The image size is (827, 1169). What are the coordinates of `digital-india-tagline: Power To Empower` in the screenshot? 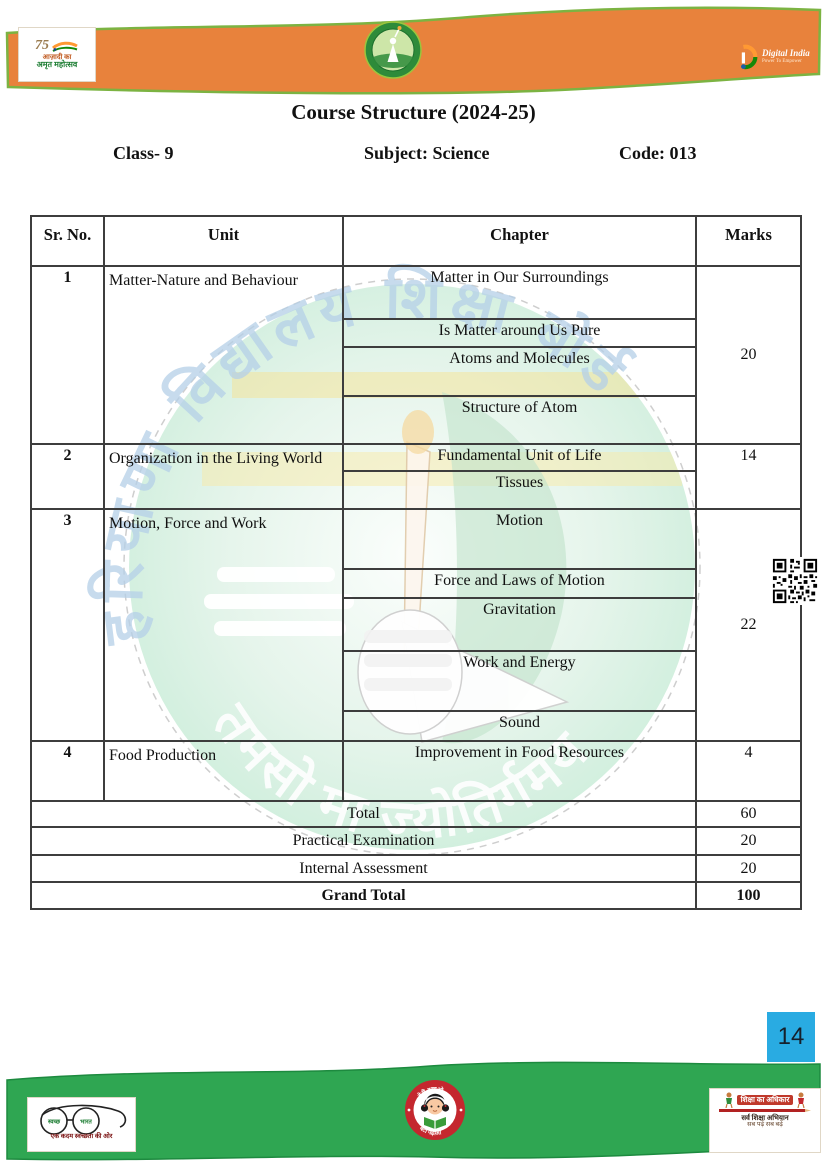 It's located at (782, 61).